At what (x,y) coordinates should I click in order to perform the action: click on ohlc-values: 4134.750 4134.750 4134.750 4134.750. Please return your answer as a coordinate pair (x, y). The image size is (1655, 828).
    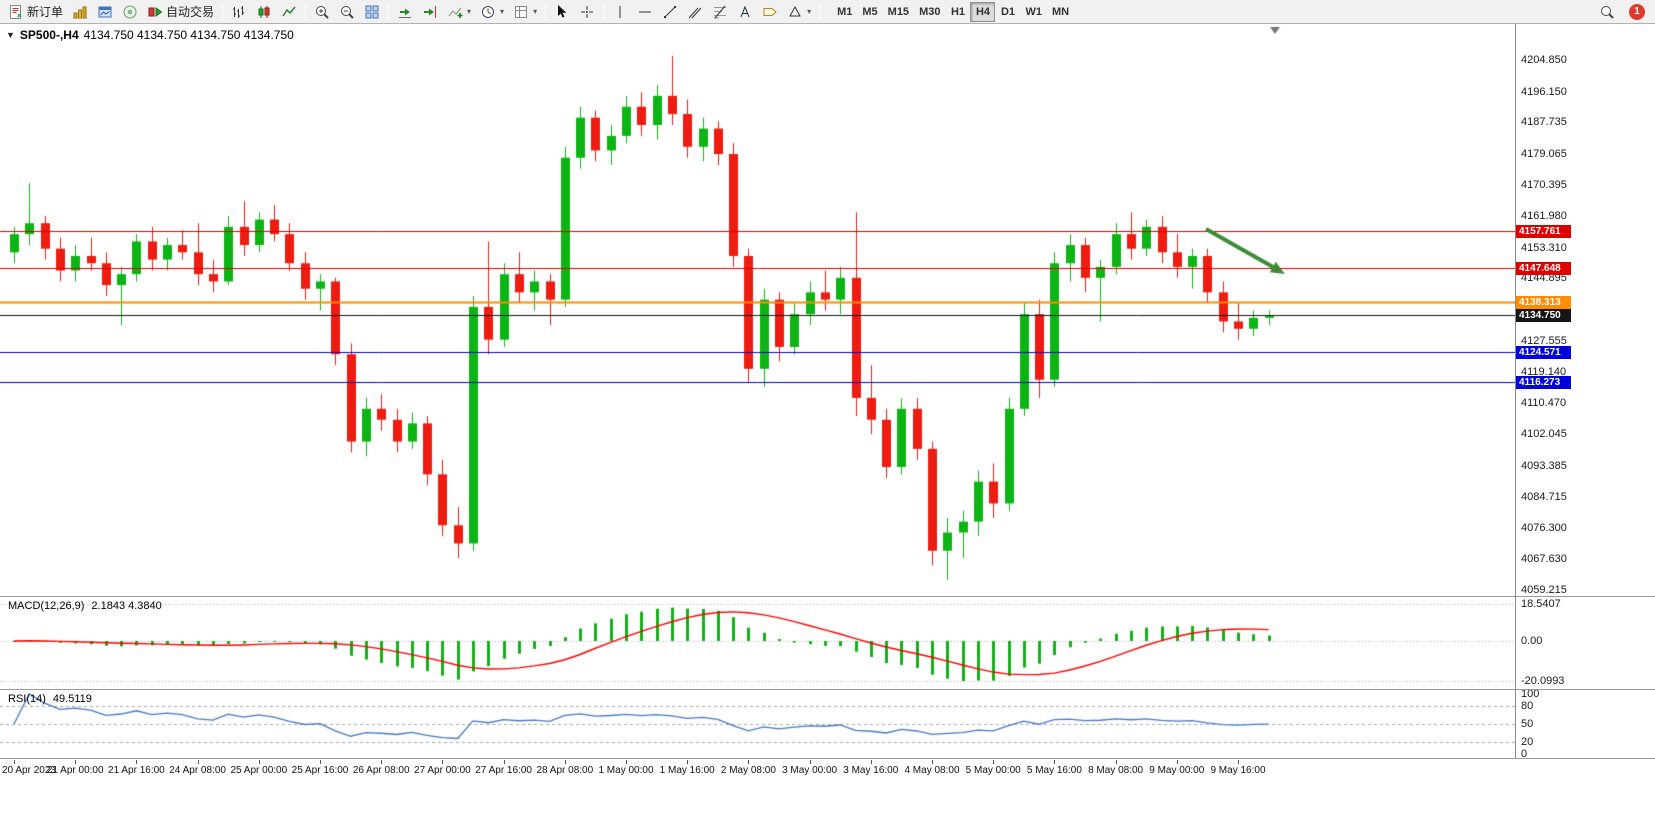
    Looking at the image, I should click on (188, 35).